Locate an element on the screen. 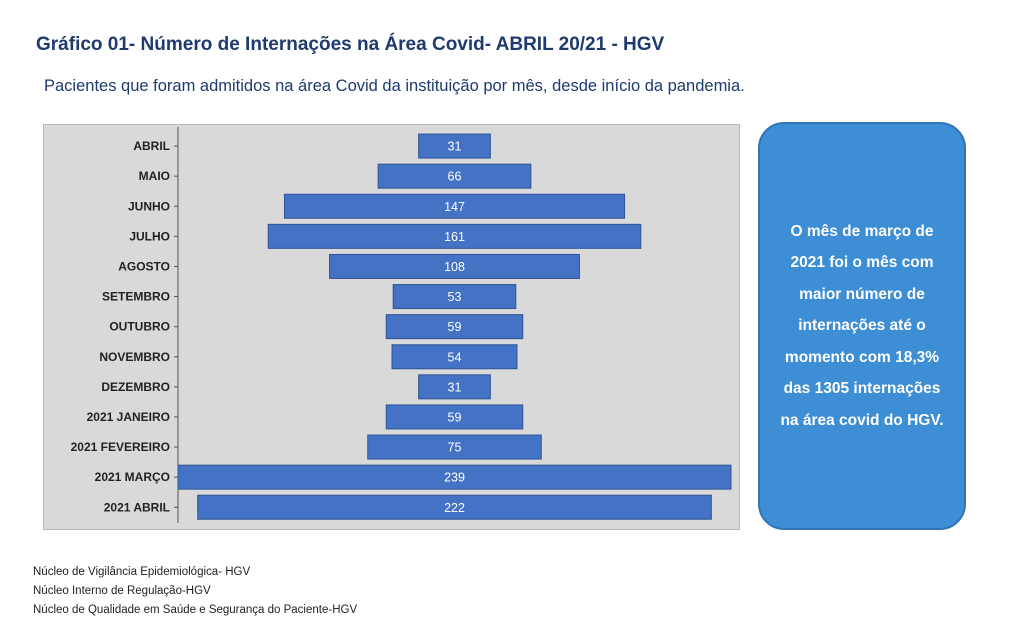  category-label: DEZEMBRO is located at coordinates (135, 387).